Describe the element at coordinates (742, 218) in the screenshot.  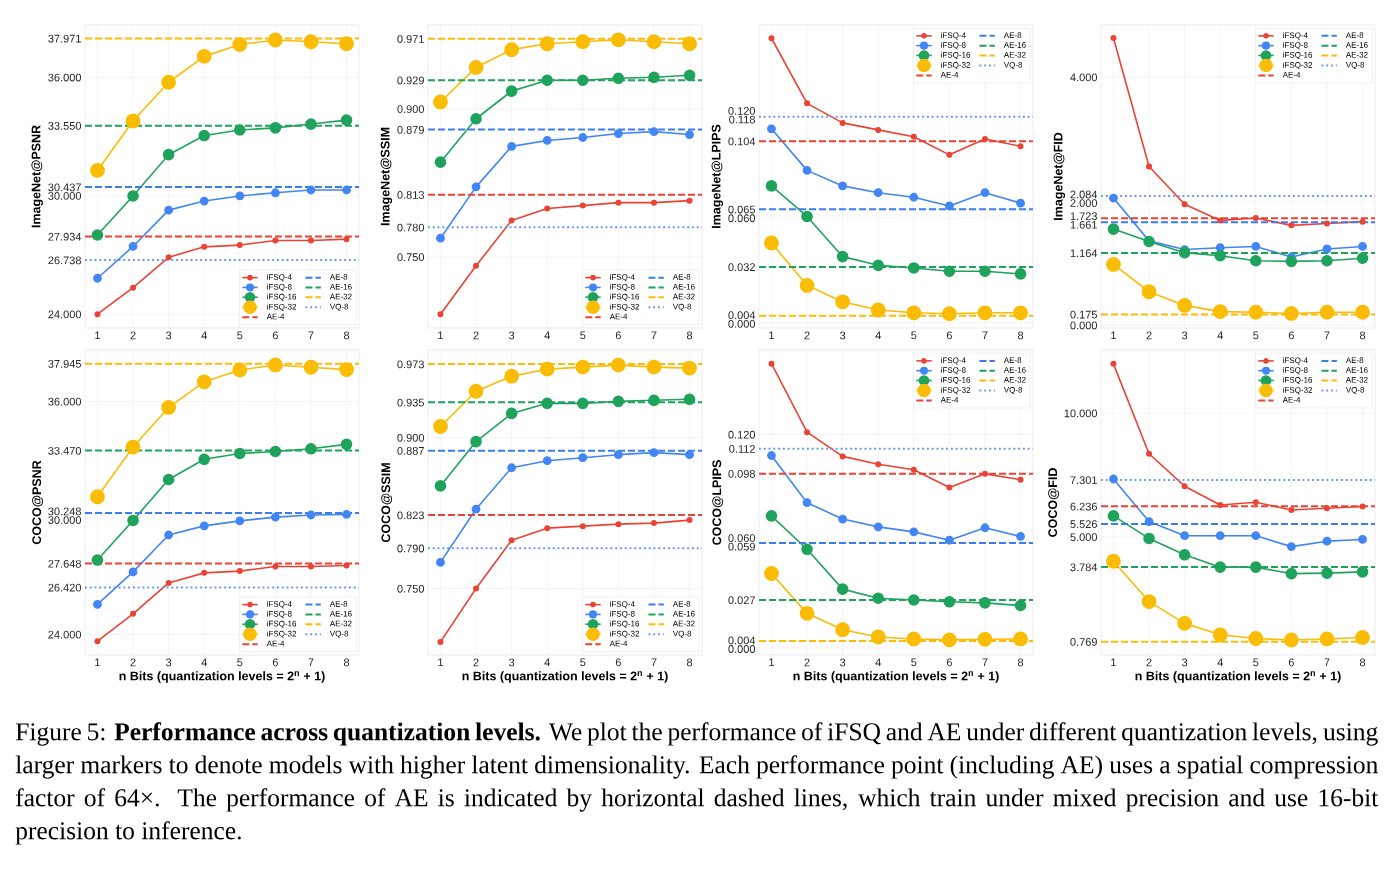
I see `y-tick-label: 0.060` at that location.